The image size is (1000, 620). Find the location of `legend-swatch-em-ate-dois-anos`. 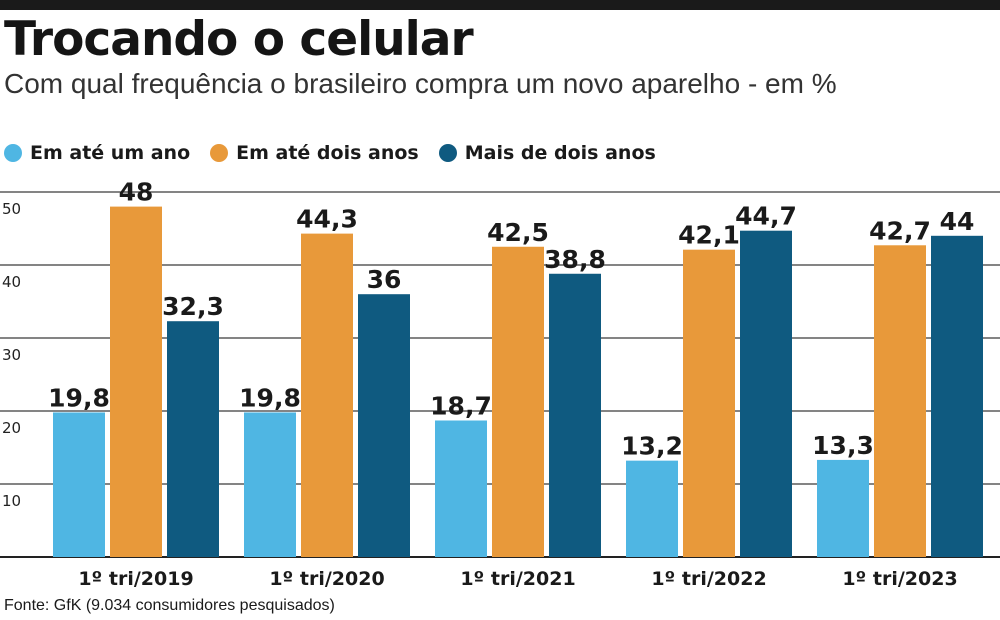

legend-swatch-em-ate-dois-anos is located at coordinates (219, 153).